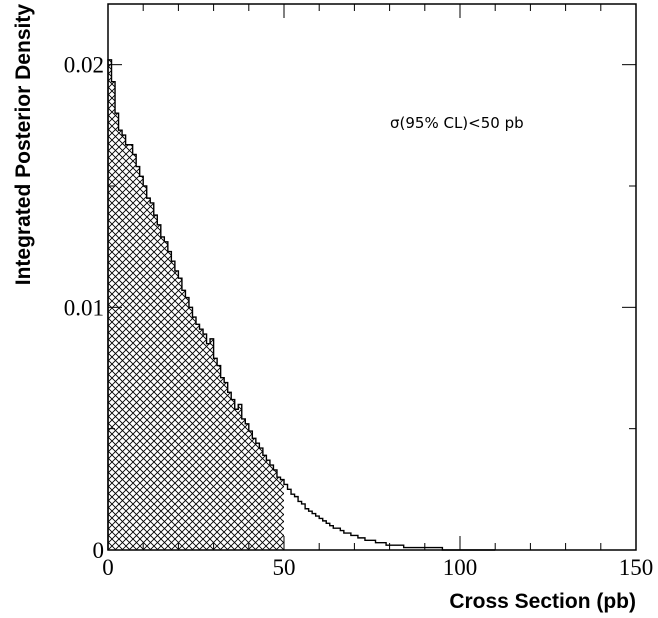 The image size is (658, 618). I want to click on cl-annotation: σ(95% CL)<50 pb, so click(457, 123).